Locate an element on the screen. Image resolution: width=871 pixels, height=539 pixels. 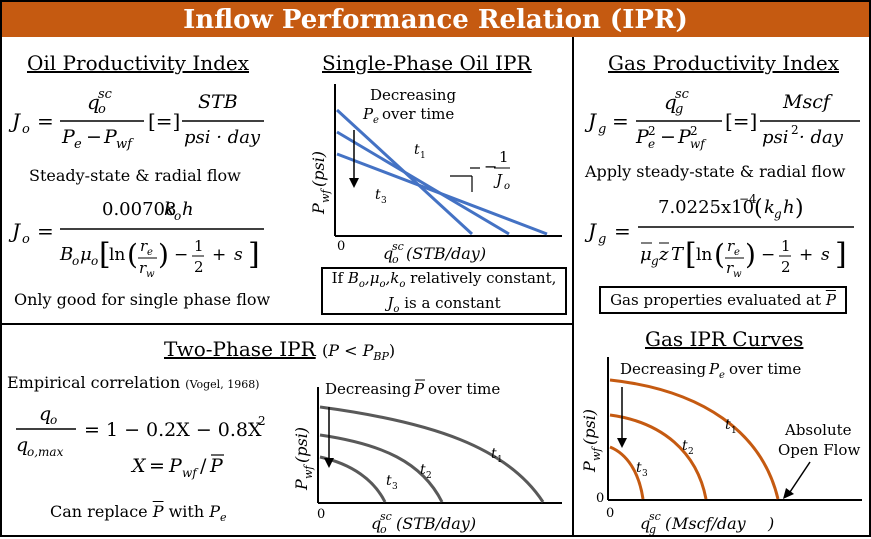
replace-note: Can replace P with Pe is located at coordinates (138, 513).